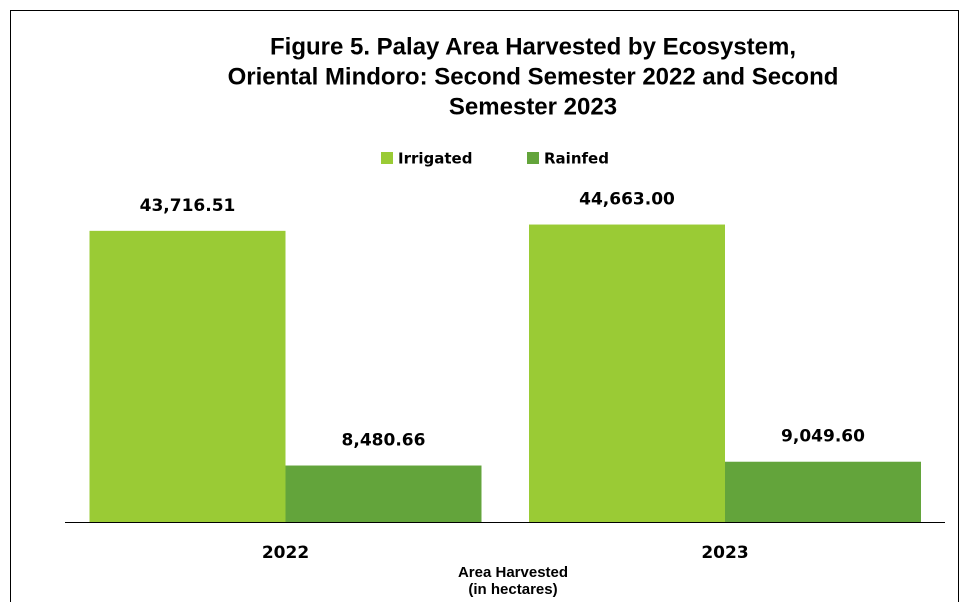 Image resolution: width=965 pixels, height=602 pixels. I want to click on x-axis-title: Area Harvested, so click(513, 572).